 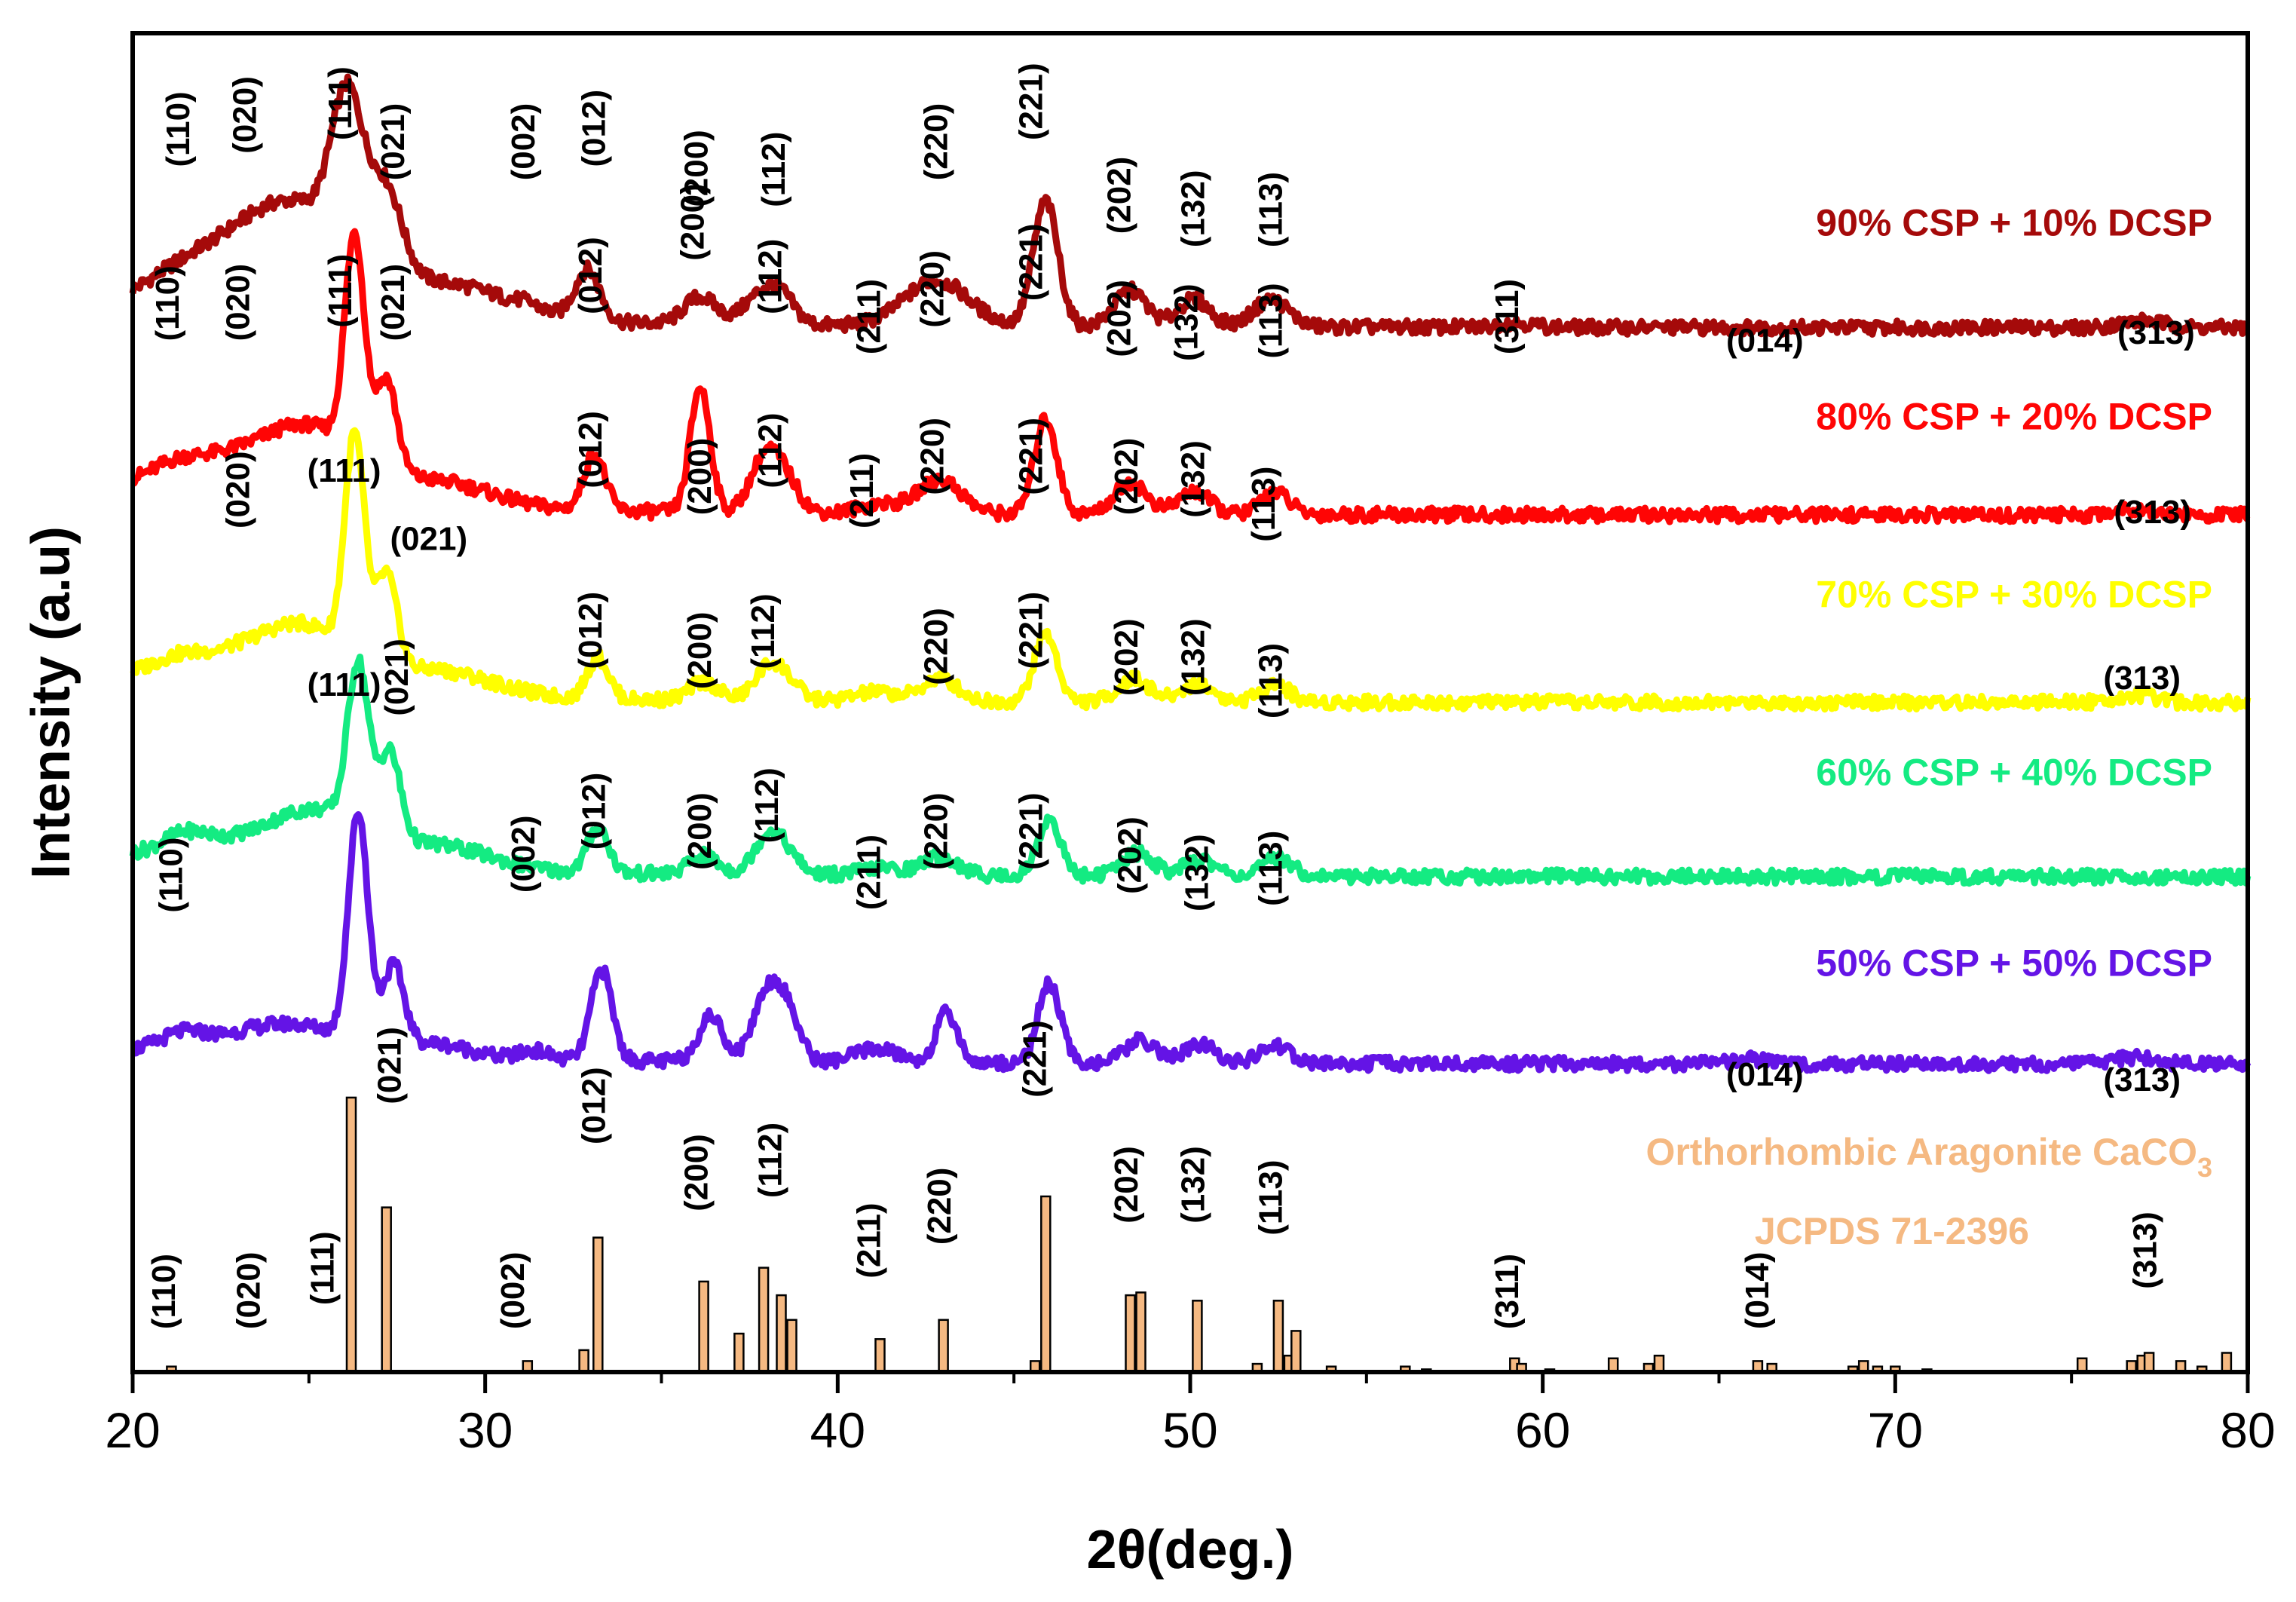 What do you see at coordinates (132, 1430) in the screenshot?
I see `x-tick-label: 20` at bounding box center [132, 1430].